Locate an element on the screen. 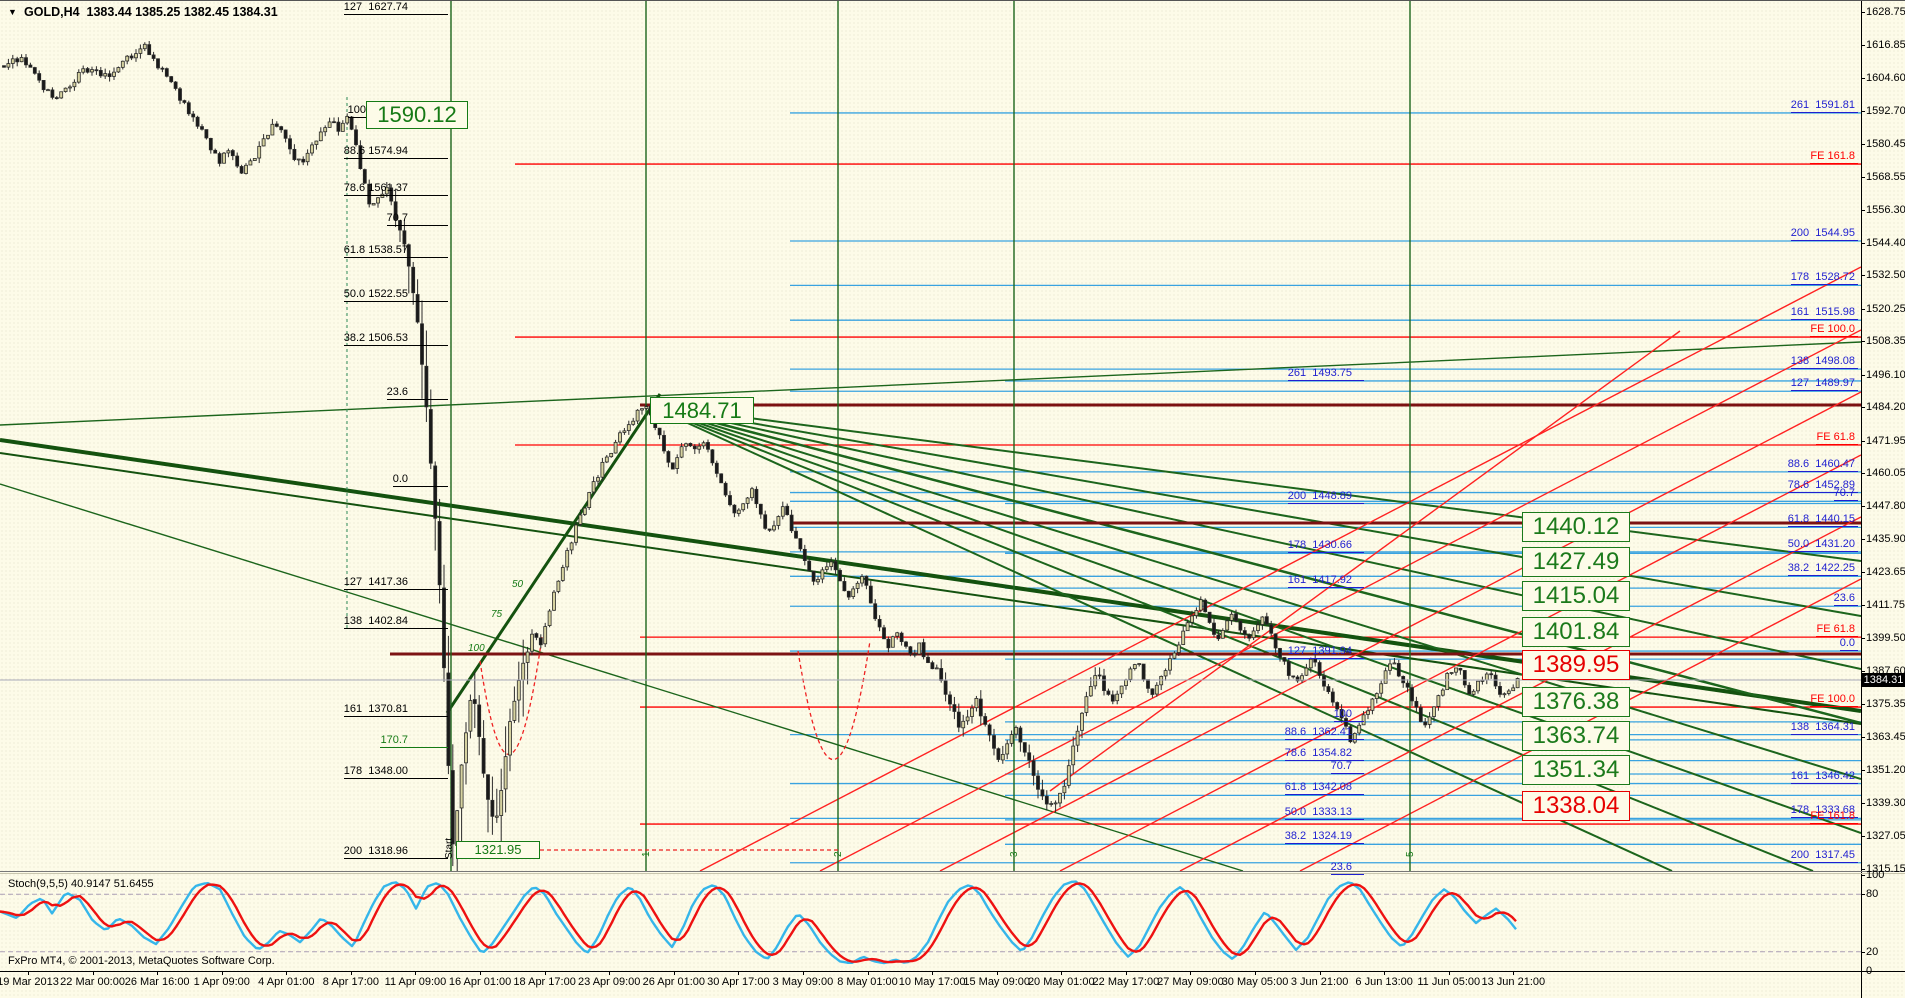 The height and width of the screenshot is (998, 1905). fib-level-label: 127 1391.94 is located at coordinates (1325, 652).